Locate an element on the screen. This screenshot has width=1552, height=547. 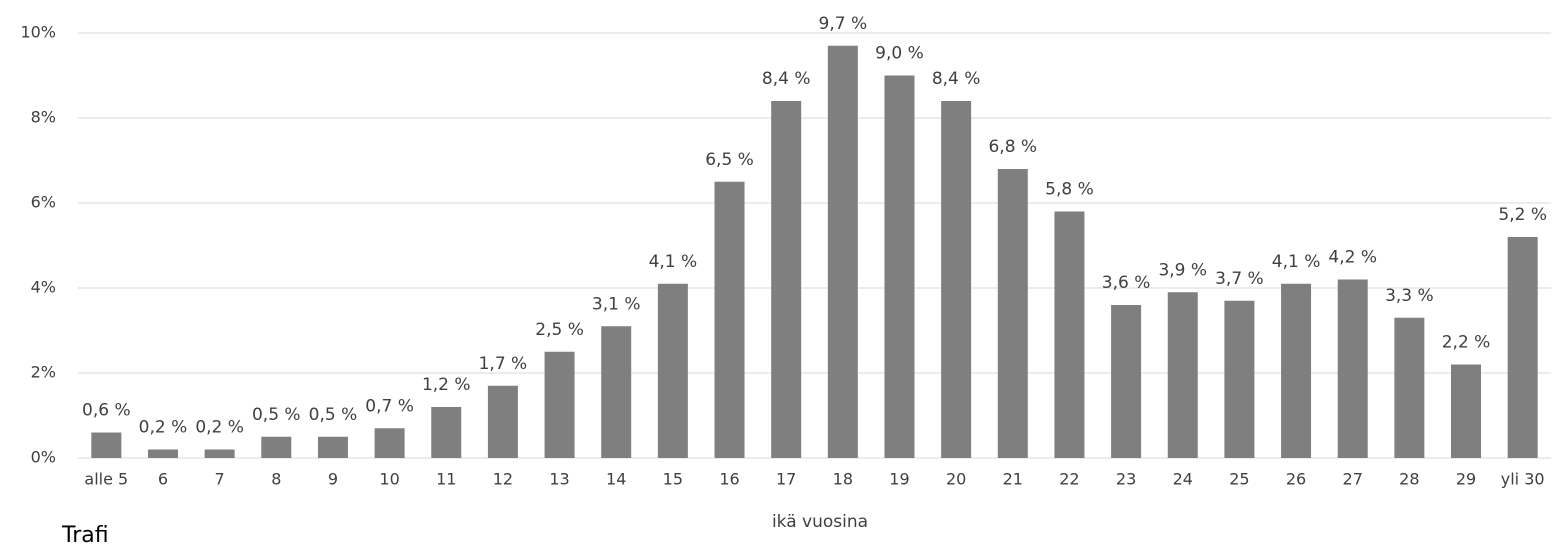
x-tick-label: 12 is located at coordinates (503, 479).